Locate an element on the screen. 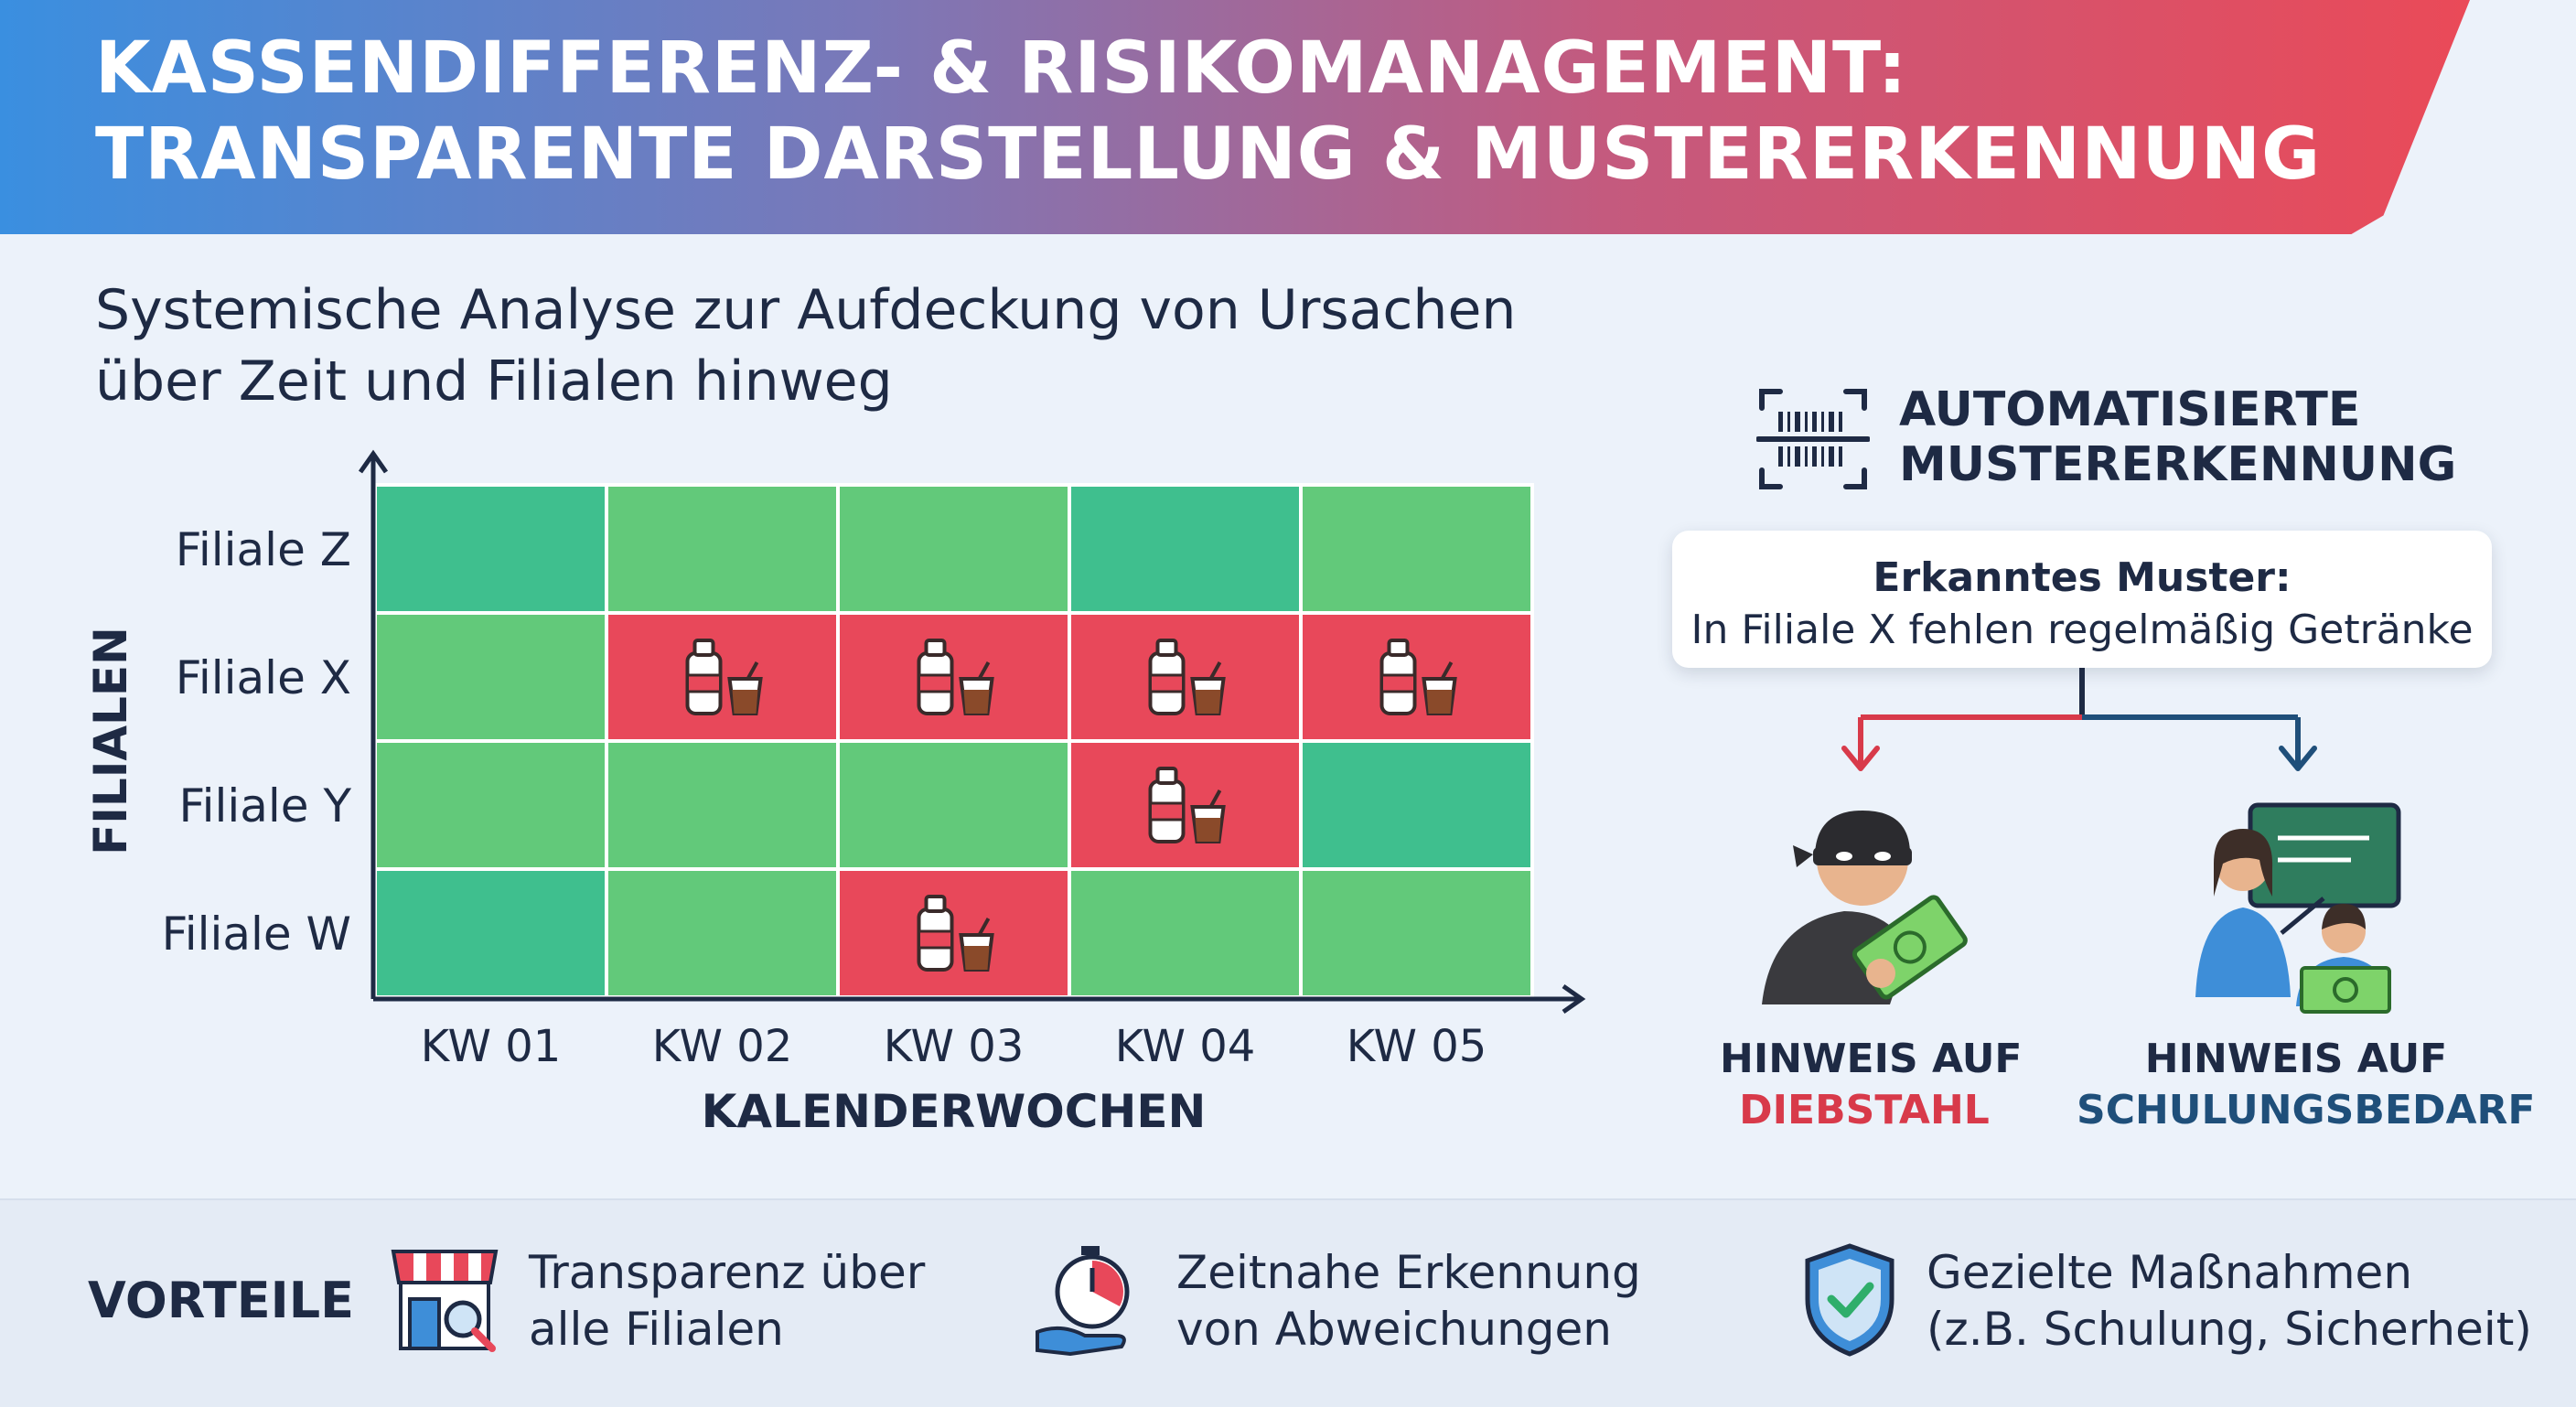 This screenshot has width=2576, height=1407. benefit-3-line1: Gezielte Maßnahmen is located at coordinates (2170, 1272).